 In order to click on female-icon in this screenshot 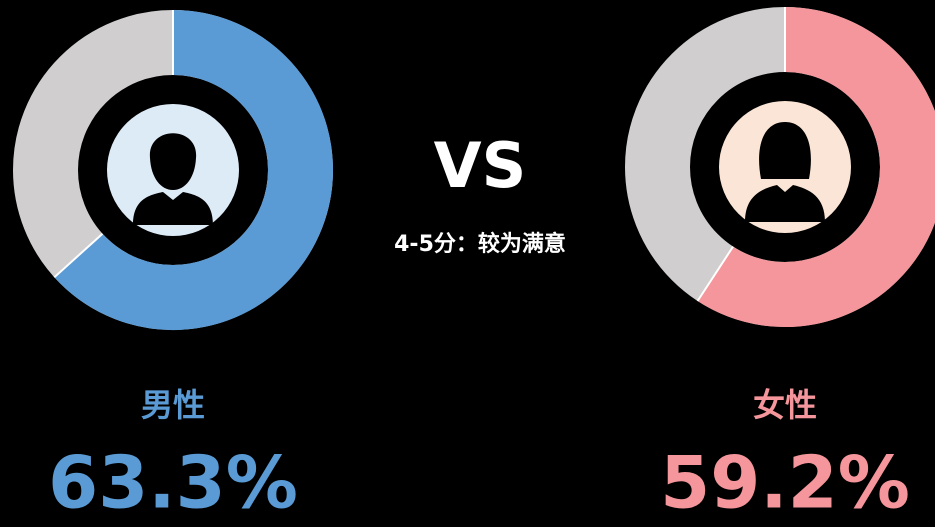, I will do `click(785, 172)`.